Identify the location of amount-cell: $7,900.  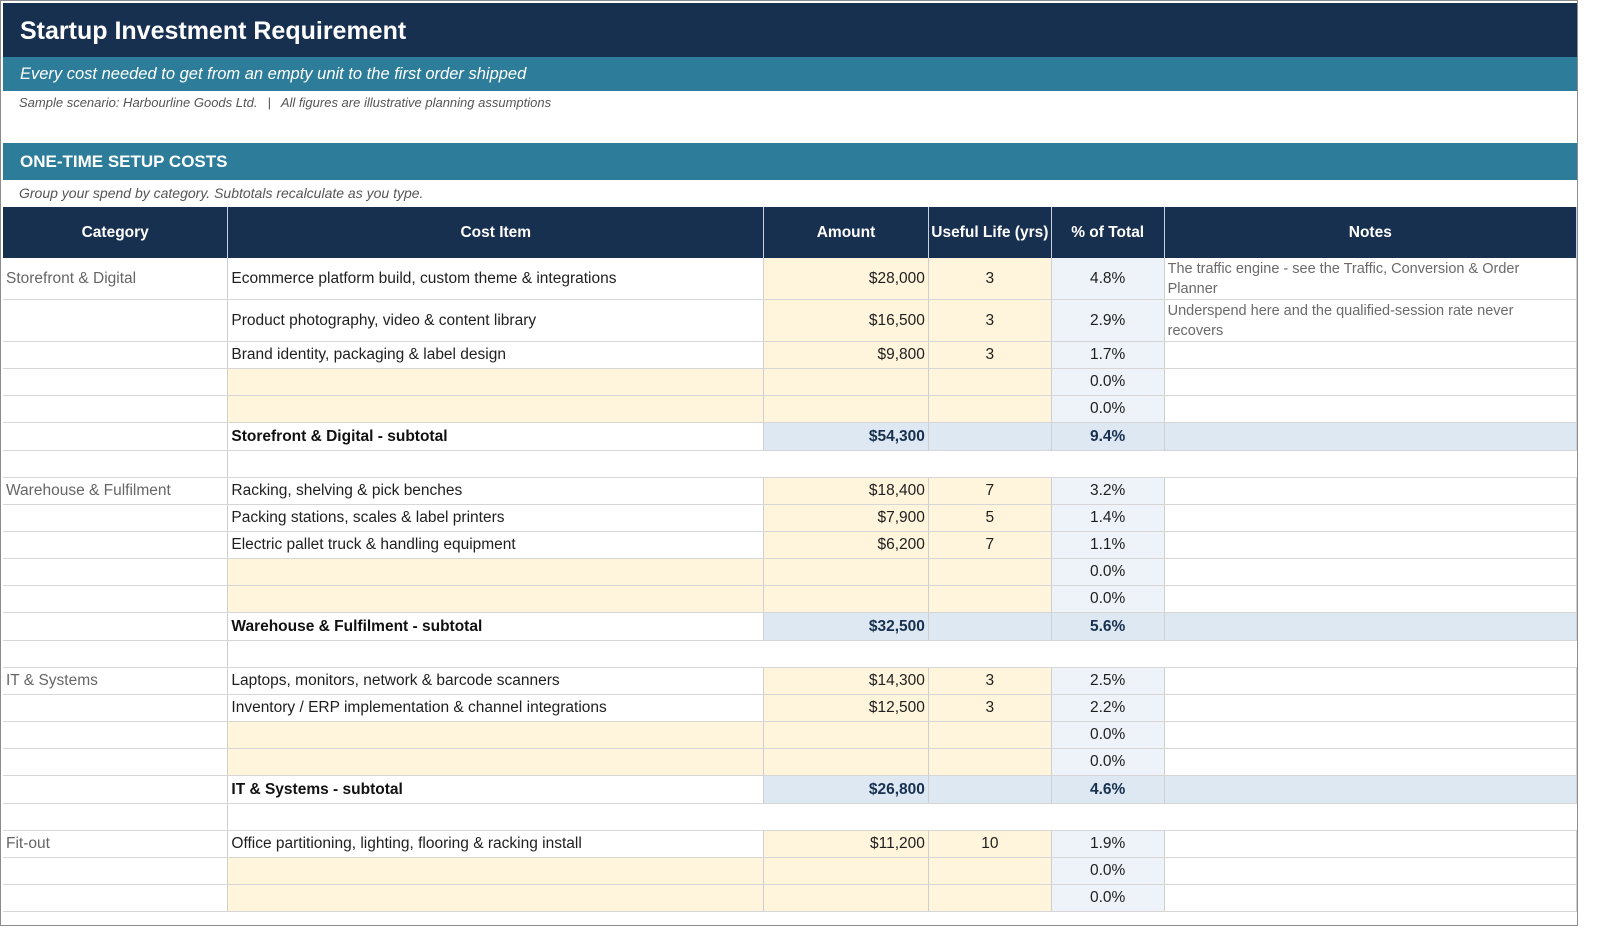
(846, 518).